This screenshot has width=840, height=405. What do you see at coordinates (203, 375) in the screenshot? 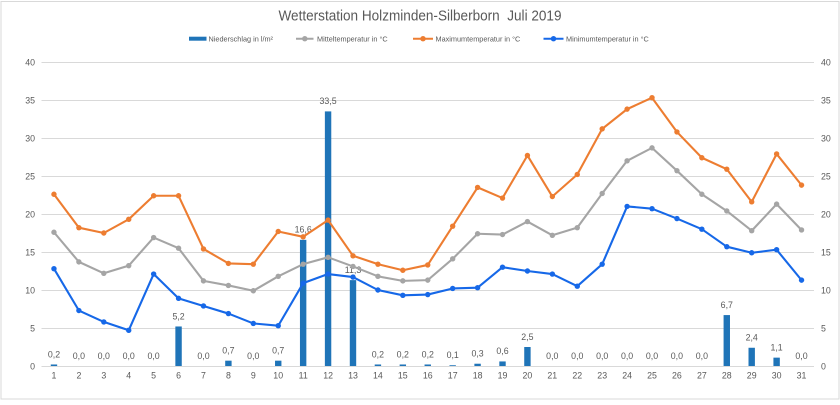
I see `svg-text: 7` at bounding box center [203, 375].